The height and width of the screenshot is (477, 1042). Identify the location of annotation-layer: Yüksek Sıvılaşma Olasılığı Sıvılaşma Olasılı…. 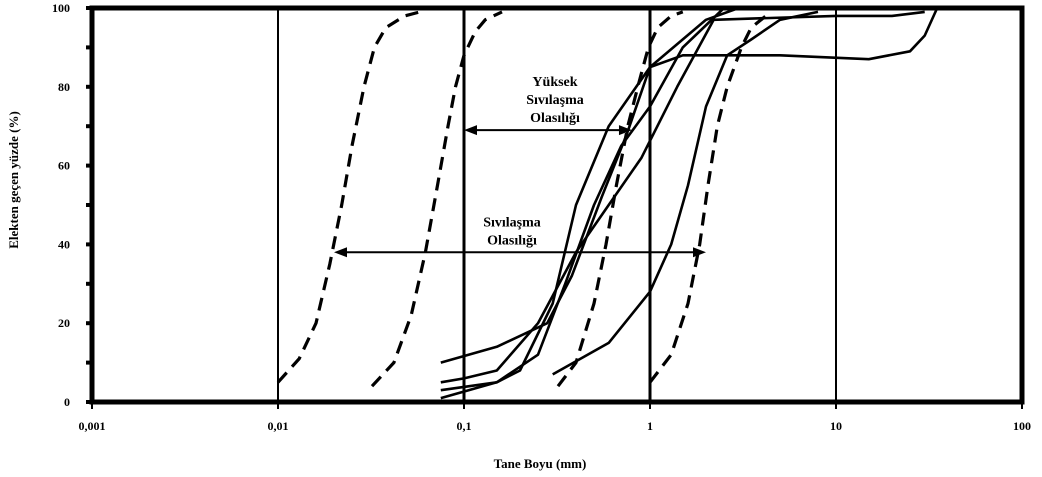
(519, 166).